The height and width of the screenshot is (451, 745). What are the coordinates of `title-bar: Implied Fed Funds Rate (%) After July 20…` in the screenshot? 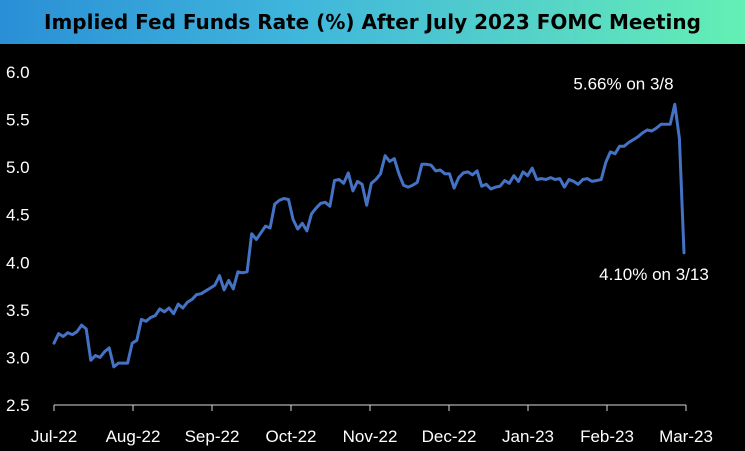 It's located at (372, 22).